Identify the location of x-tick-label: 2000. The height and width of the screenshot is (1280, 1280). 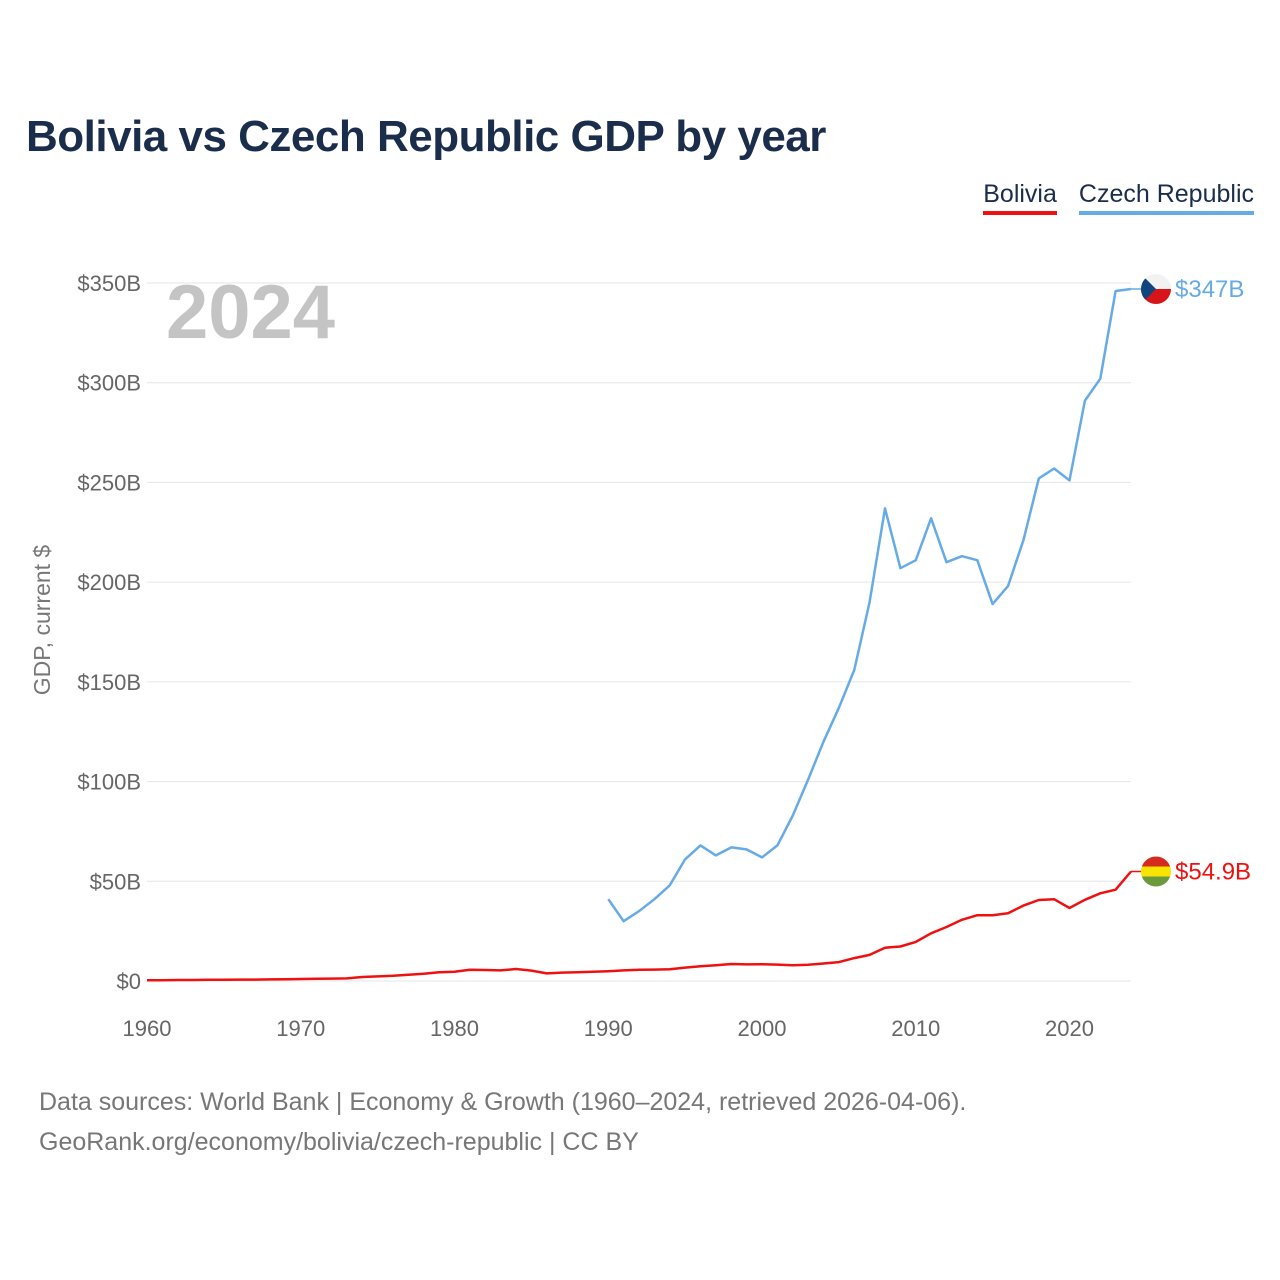
(762, 1028).